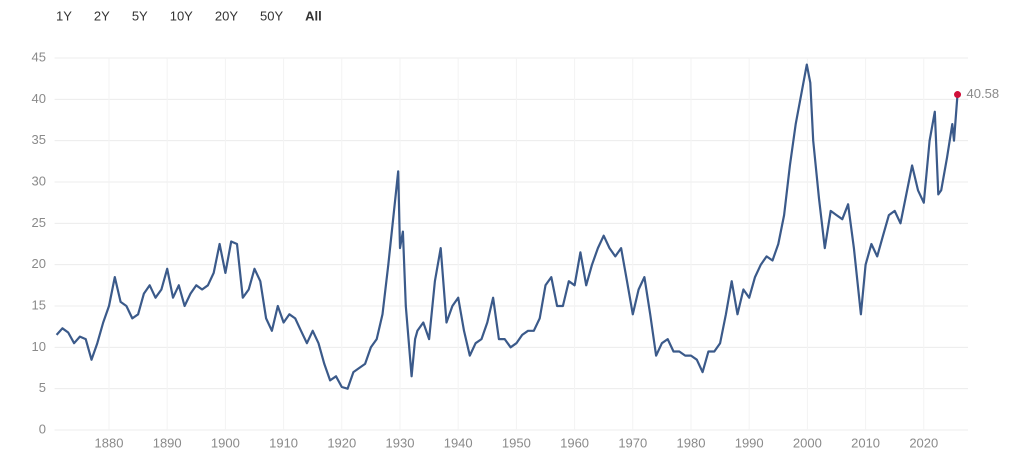 The width and height of the screenshot is (1024, 471). I want to click on x-tick-label: 1980, so click(691, 442).